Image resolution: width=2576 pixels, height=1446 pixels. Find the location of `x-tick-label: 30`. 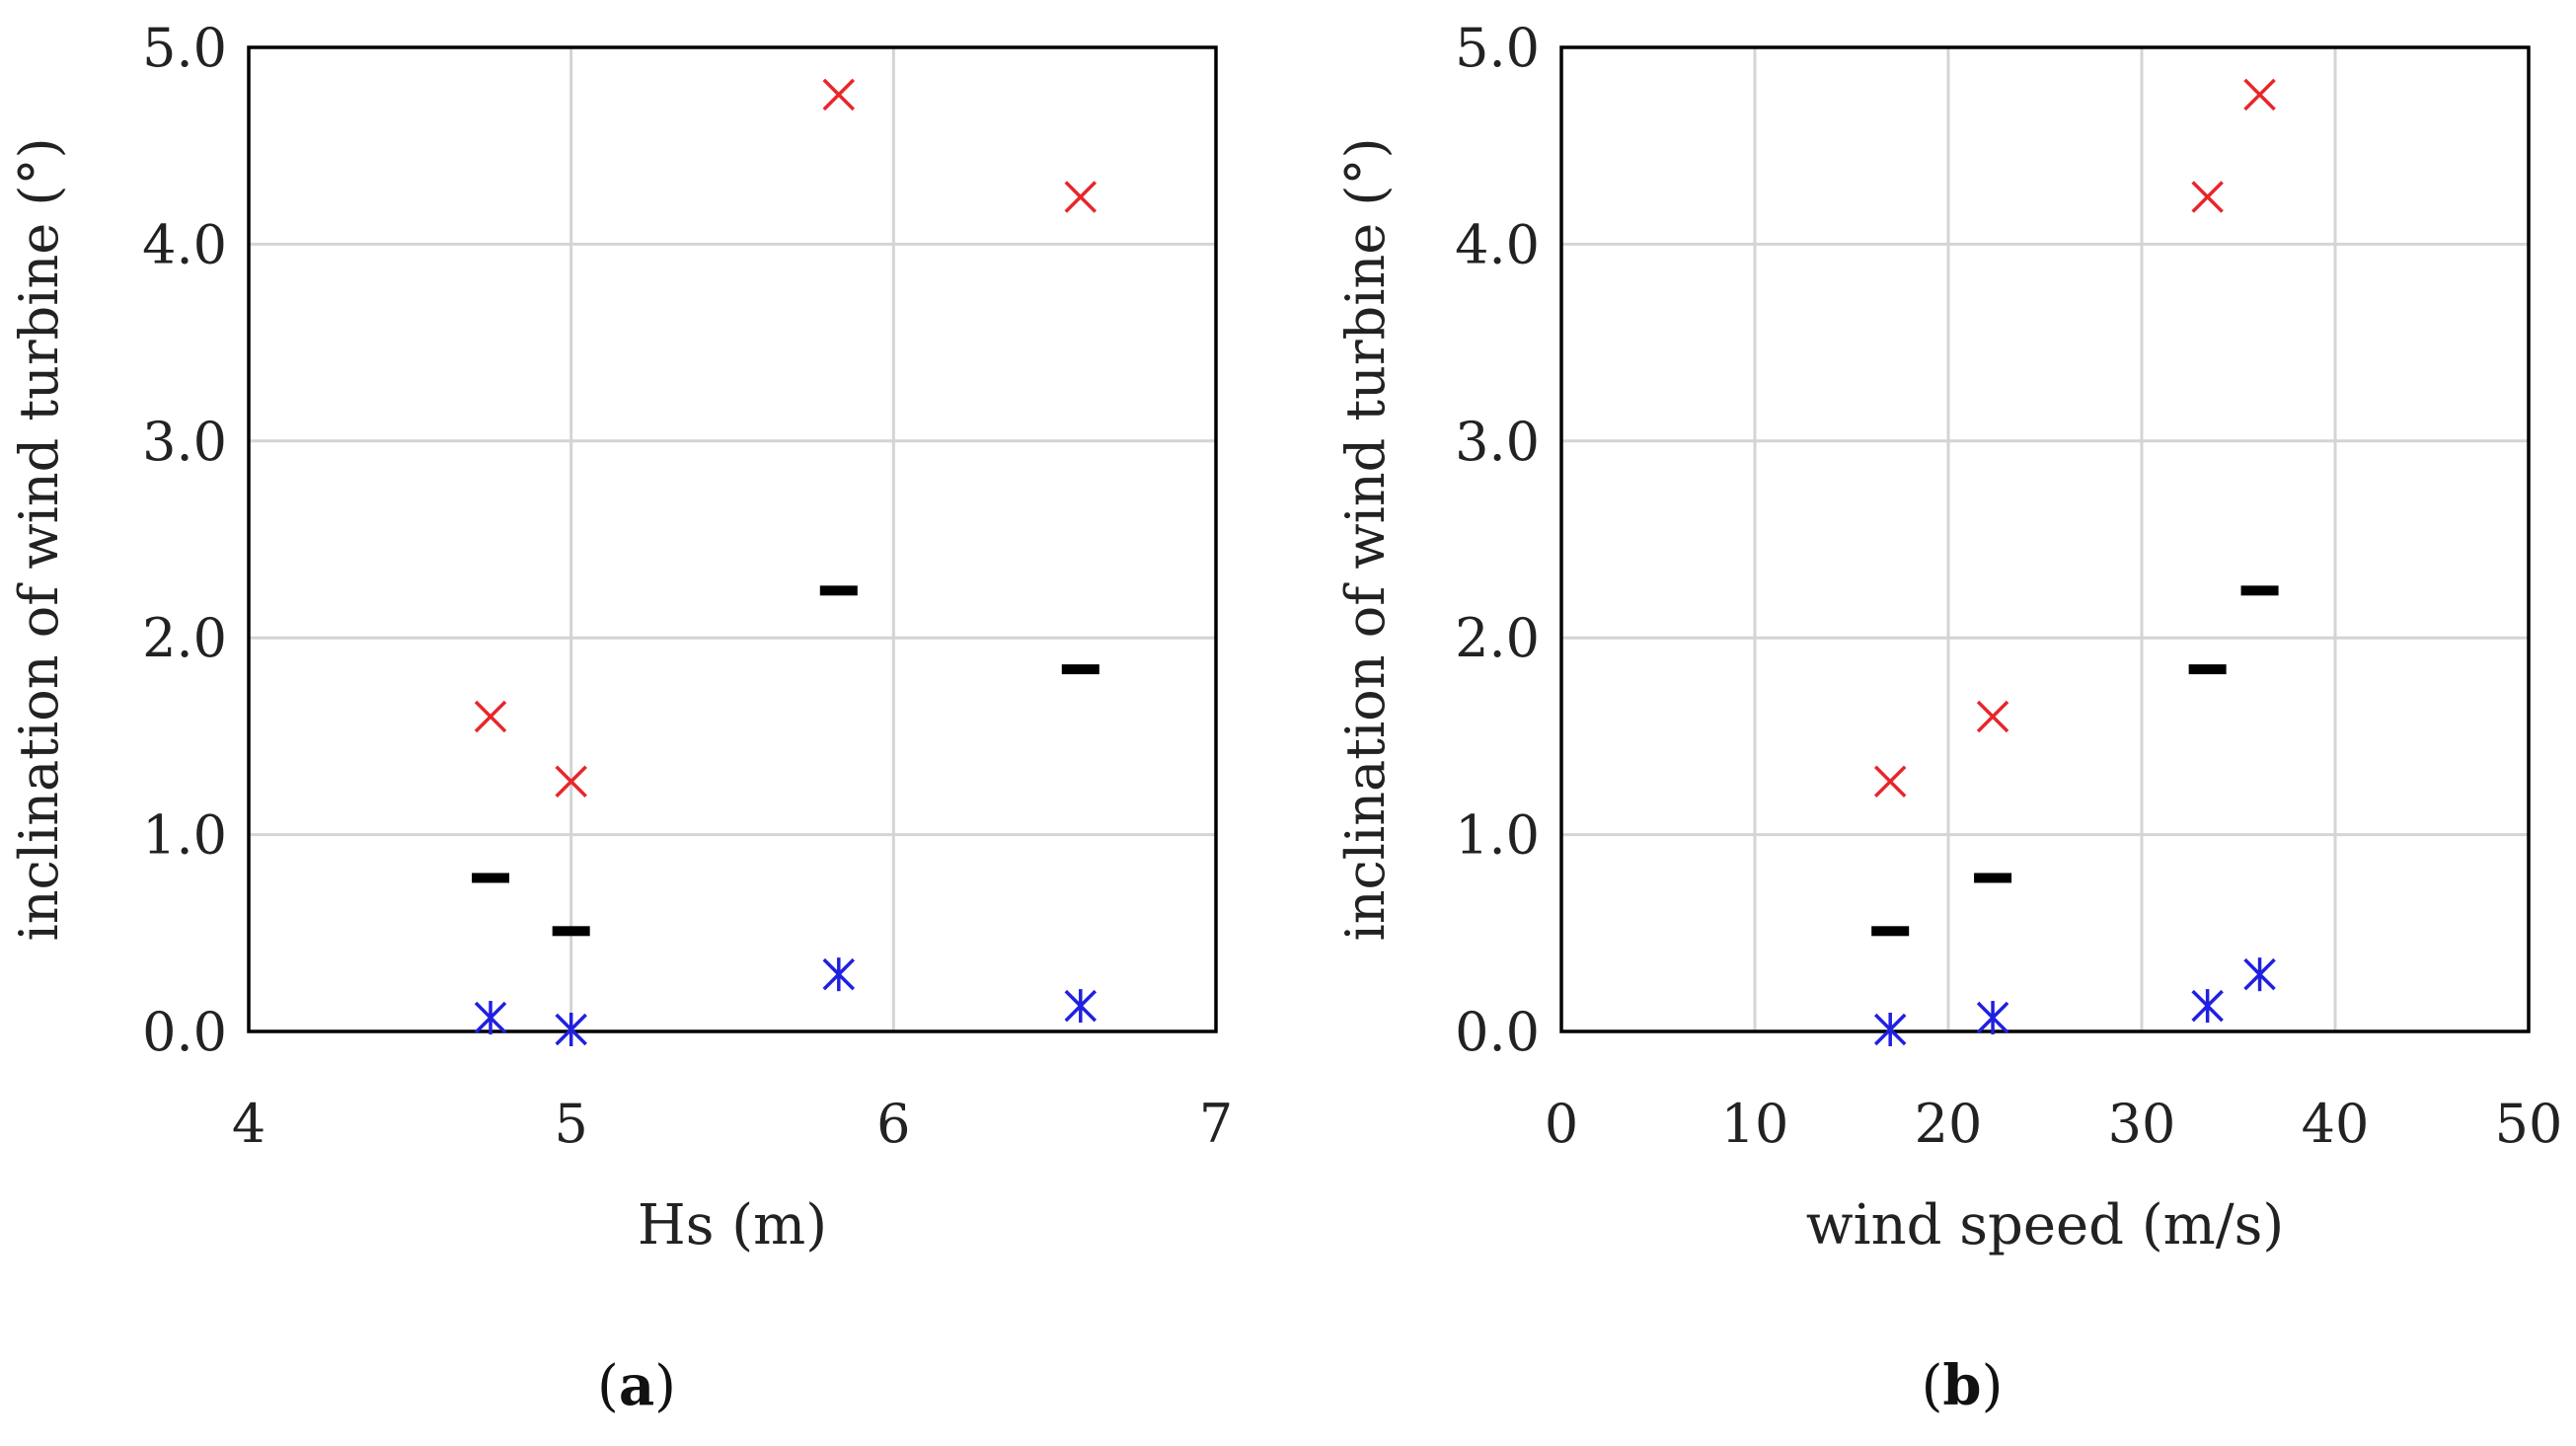

x-tick-label: 30 is located at coordinates (2142, 1124).